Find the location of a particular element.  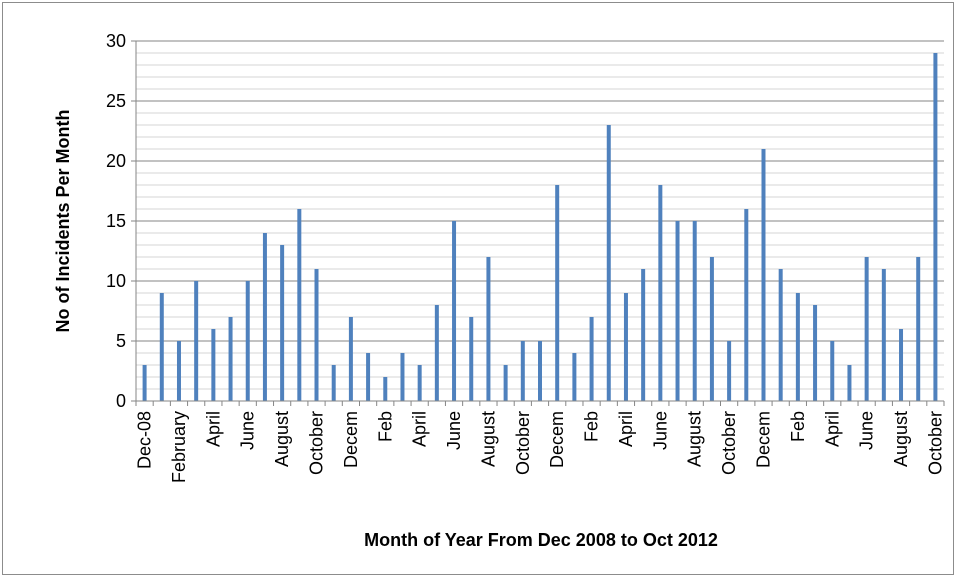

x-tick-label: Dec-08 is located at coordinates (145, 440).